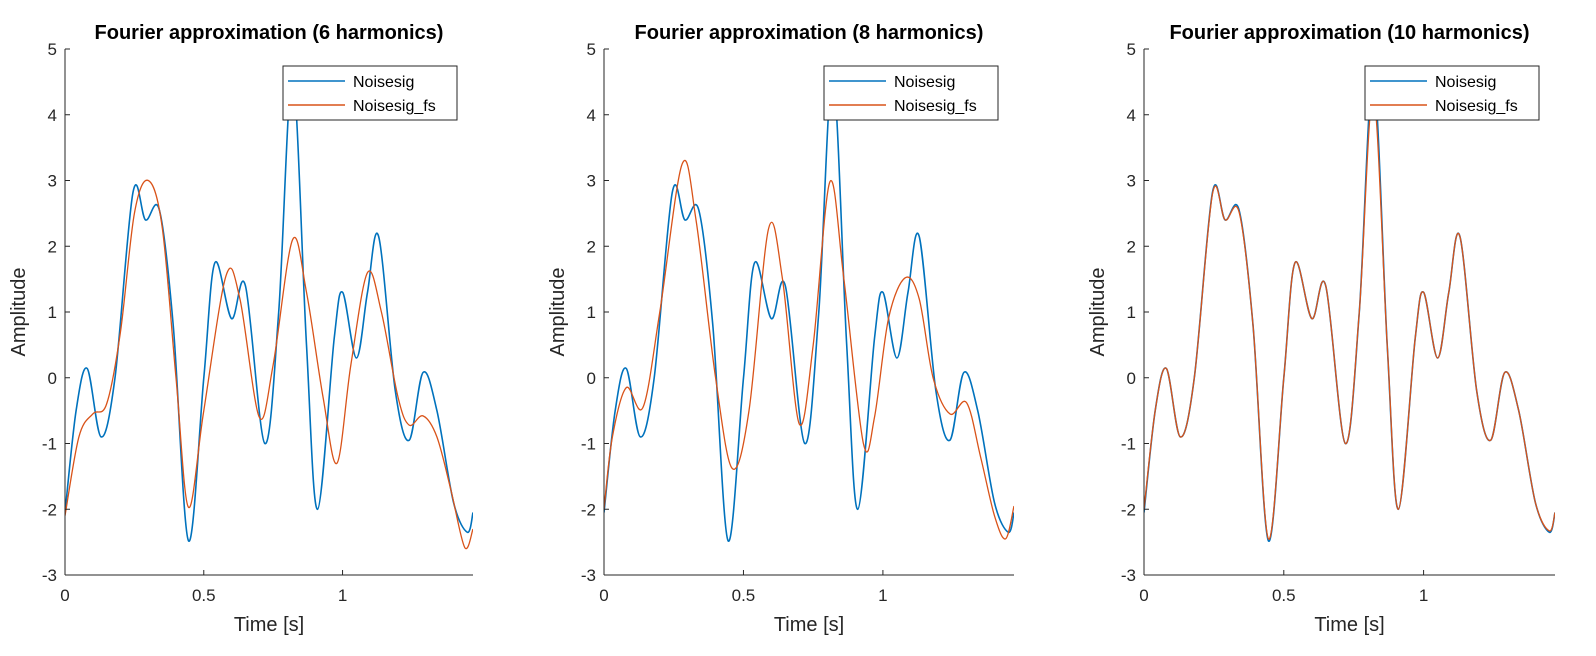 The width and height of the screenshot is (1596, 656). I want to click on chart-title: Fourier approximation (8 harmonics), so click(809, 33).